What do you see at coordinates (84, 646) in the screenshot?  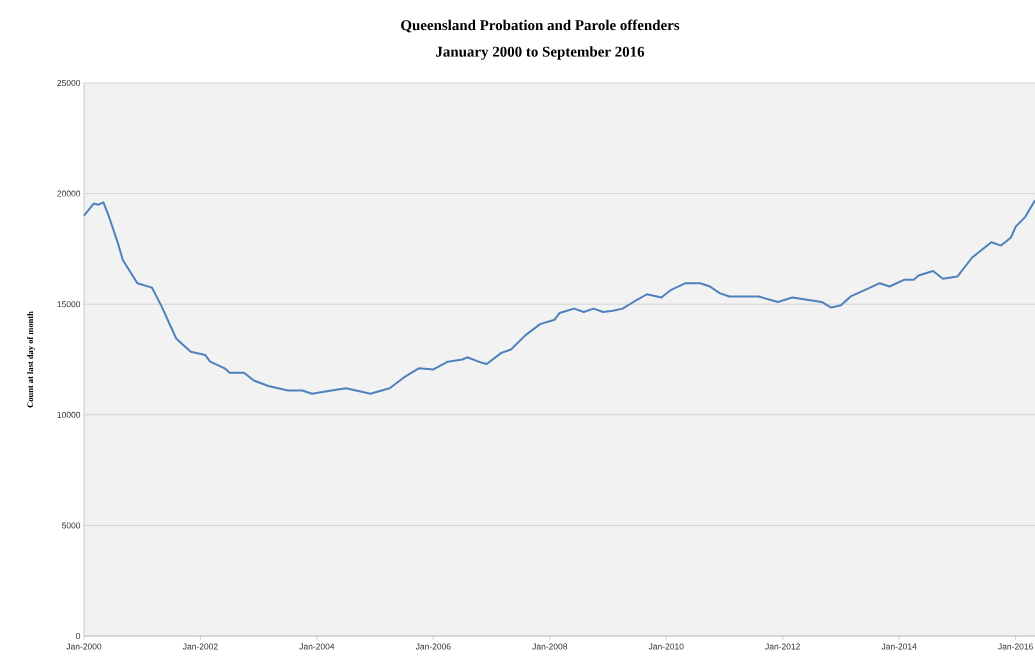 I see `x-tick-label: Jan-2000` at bounding box center [84, 646].